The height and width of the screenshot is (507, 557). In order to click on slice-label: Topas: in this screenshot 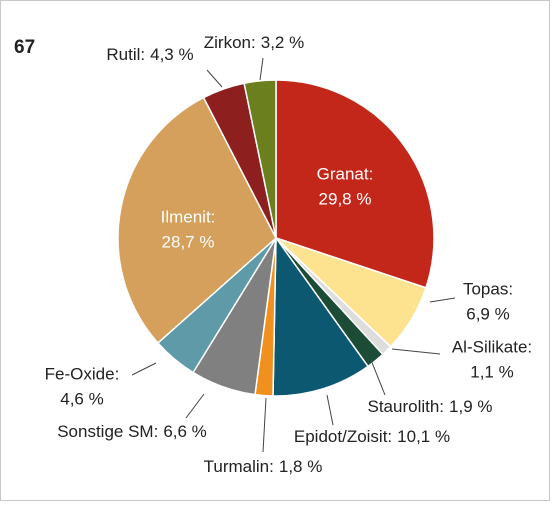, I will do `click(488, 288)`.